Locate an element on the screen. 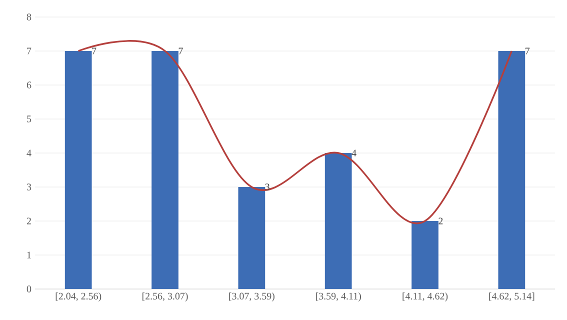 The height and width of the screenshot is (320, 567). y-tick-label: 1 is located at coordinates (29, 255).